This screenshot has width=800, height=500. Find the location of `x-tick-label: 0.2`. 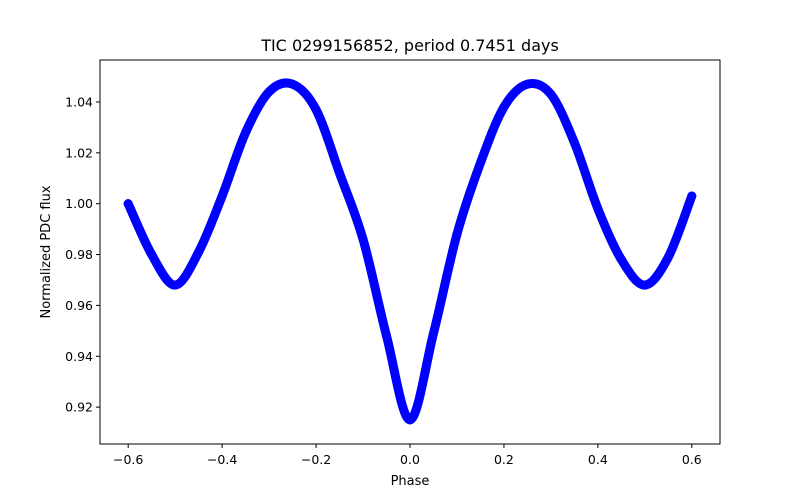

x-tick-label: 0.2 is located at coordinates (504, 459).